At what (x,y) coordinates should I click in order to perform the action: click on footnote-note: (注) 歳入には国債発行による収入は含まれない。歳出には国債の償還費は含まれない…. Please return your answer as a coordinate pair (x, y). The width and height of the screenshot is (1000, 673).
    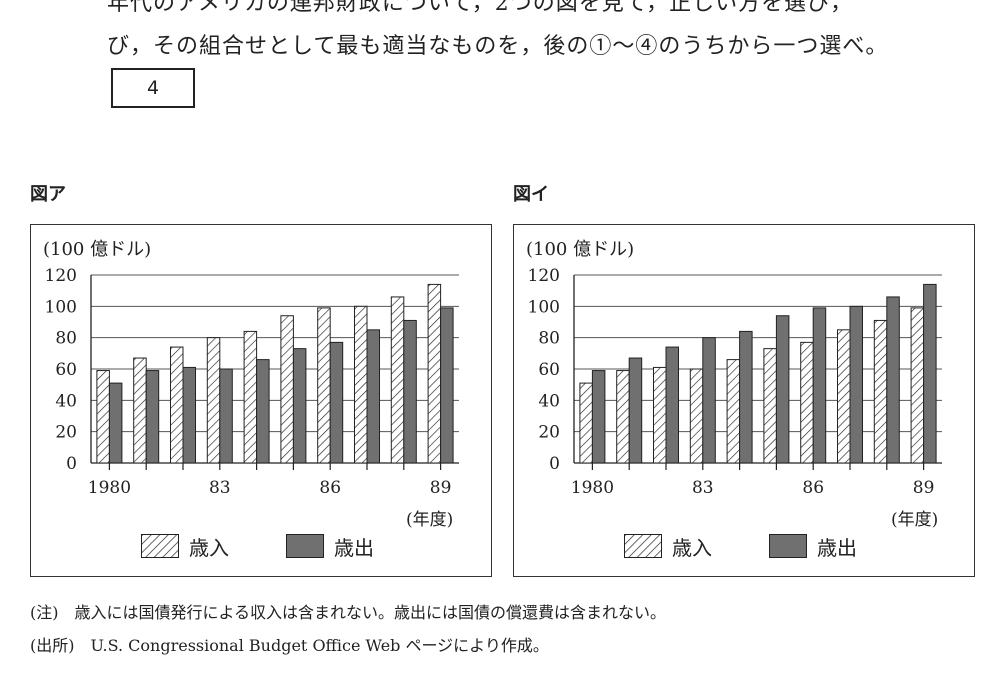
    Looking at the image, I should click on (348, 612).